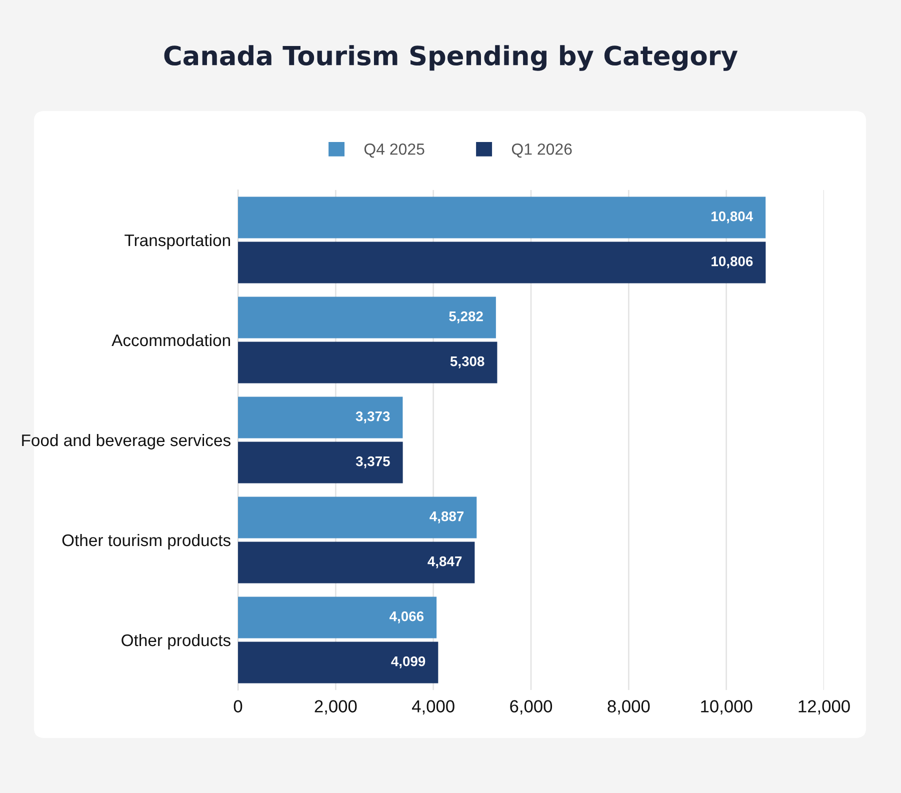 This screenshot has width=901, height=793. Describe the element at coordinates (408, 662) in the screenshot. I see `data-label: 4,099` at that location.